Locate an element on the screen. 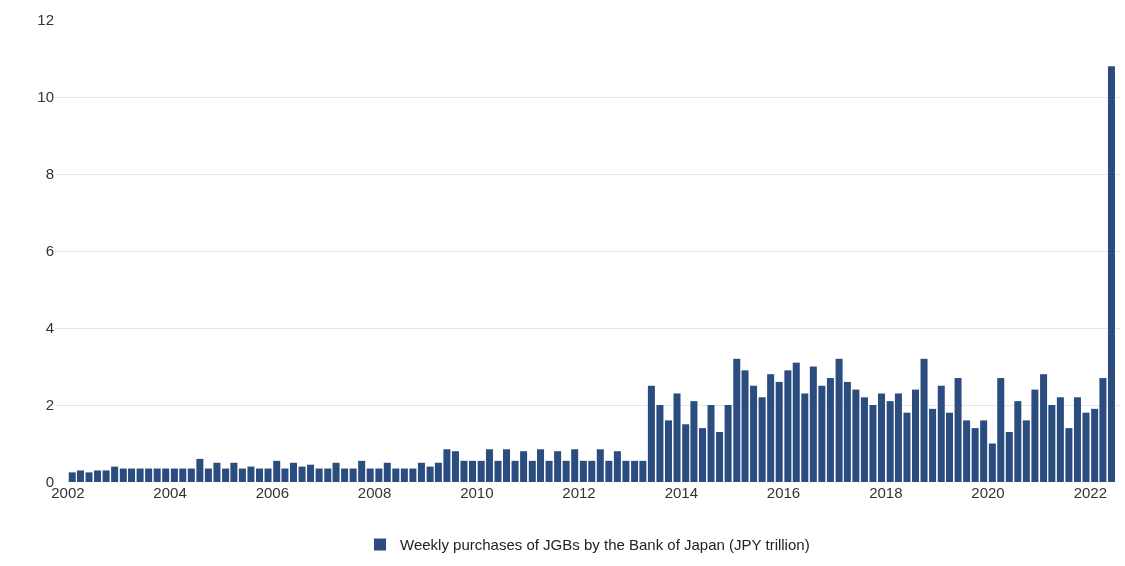 The width and height of the screenshot is (1125, 566). legend-label: Weekly purchases of JGBs by the Bank of Japan (JPY trillion) is located at coordinates (605, 545).